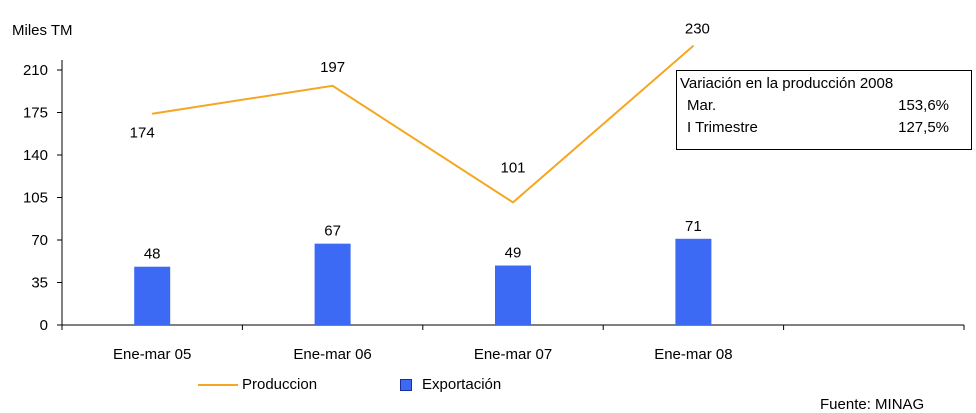  I want to click on legend-item-produccion: Produccion, so click(257, 384).